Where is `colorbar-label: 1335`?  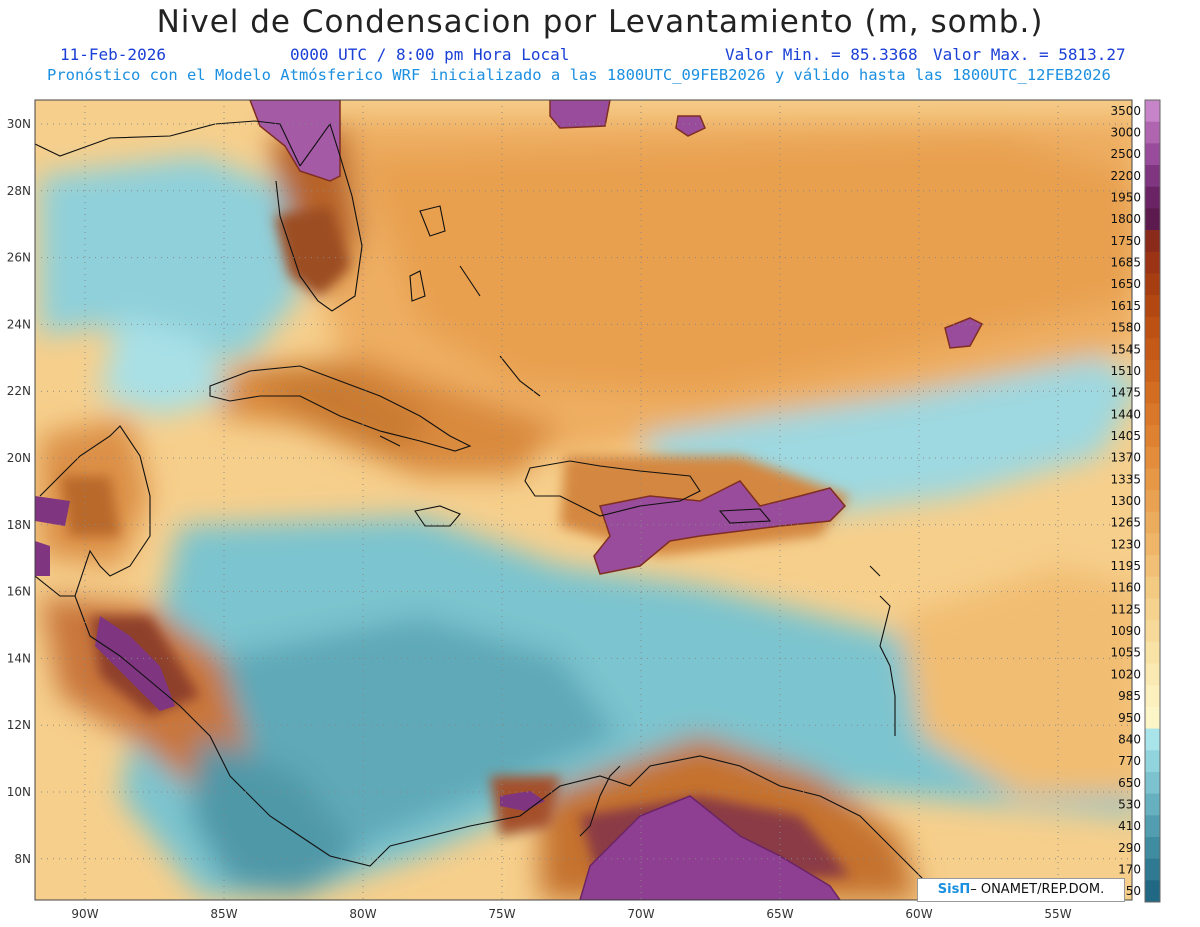
colorbar-label: 1335 is located at coordinates (1125, 479).